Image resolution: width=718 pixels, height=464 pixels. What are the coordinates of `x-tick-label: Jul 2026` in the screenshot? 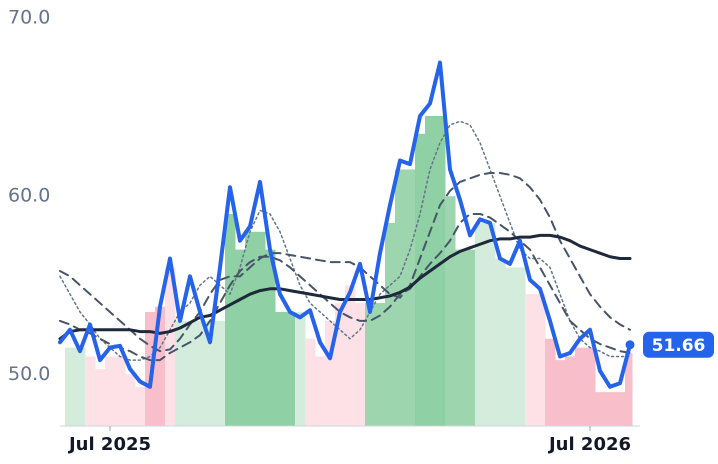 It's located at (589, 444).